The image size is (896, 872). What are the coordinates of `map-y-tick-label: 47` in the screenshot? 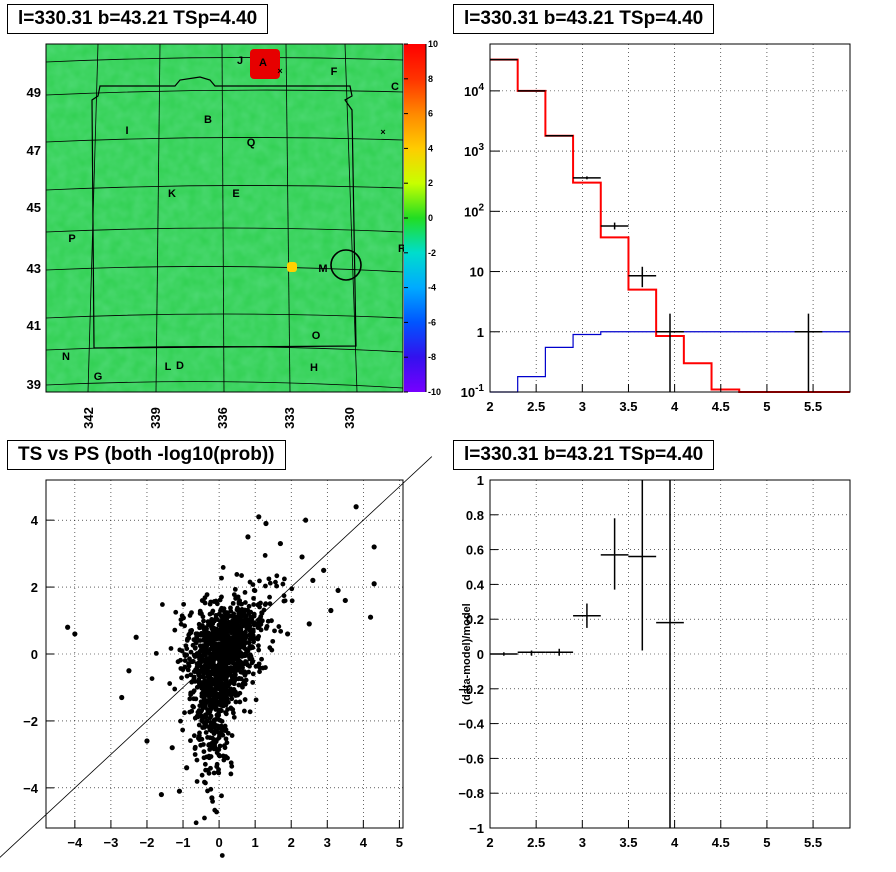 It's located at (34, 150).